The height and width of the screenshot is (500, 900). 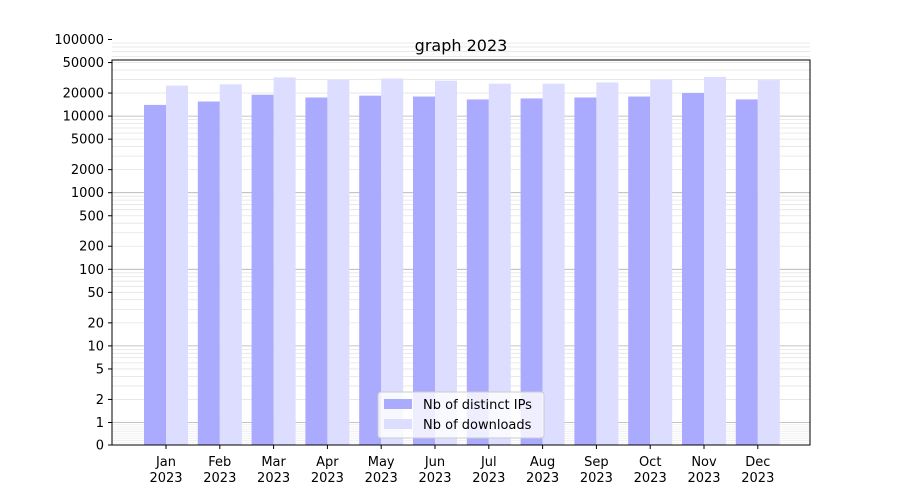 What do you see at coordinates (461, 45) in the screenshot?
I see `chart-title: graph 2023` at bounding box center [461, 45].